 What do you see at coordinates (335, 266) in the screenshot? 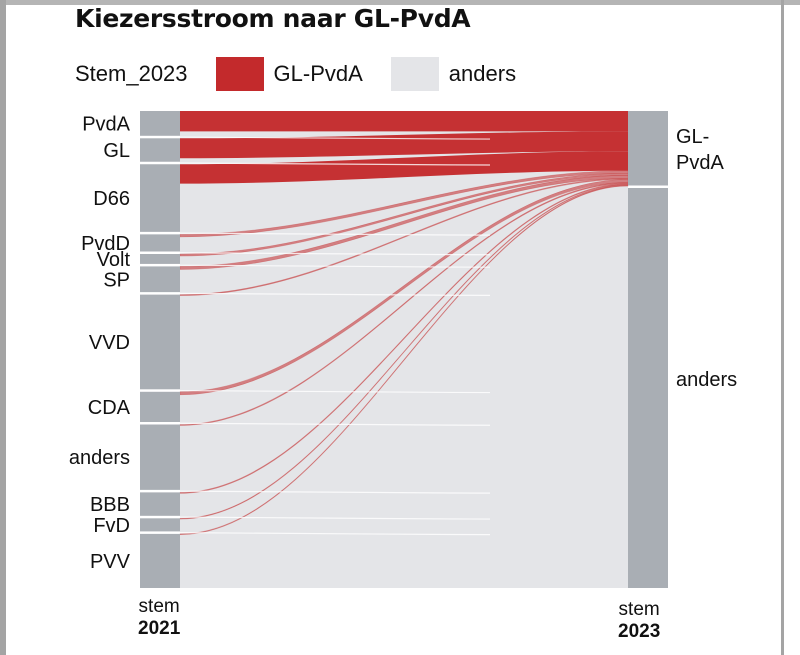
I see `separator-volt` at bounding box center [335, 266].